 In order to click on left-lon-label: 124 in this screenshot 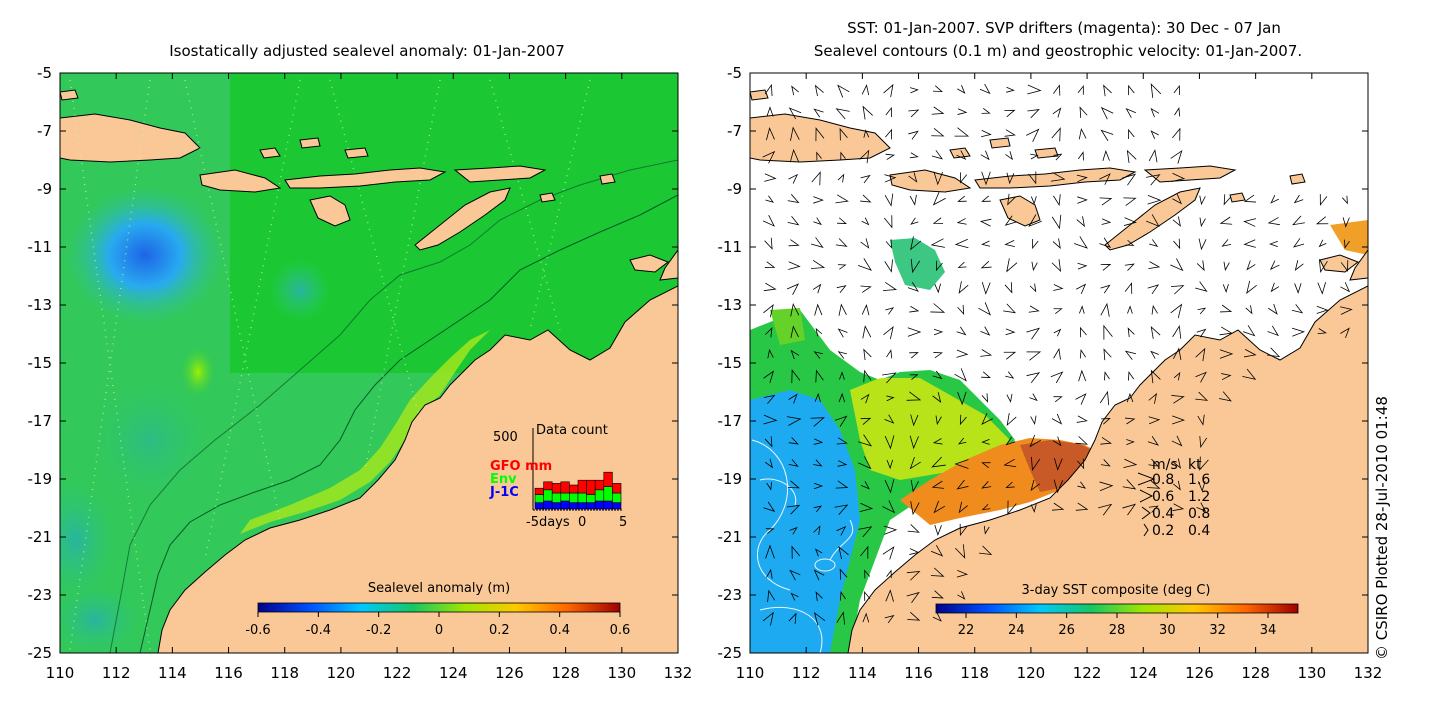, I will do `click(453, 673)`.